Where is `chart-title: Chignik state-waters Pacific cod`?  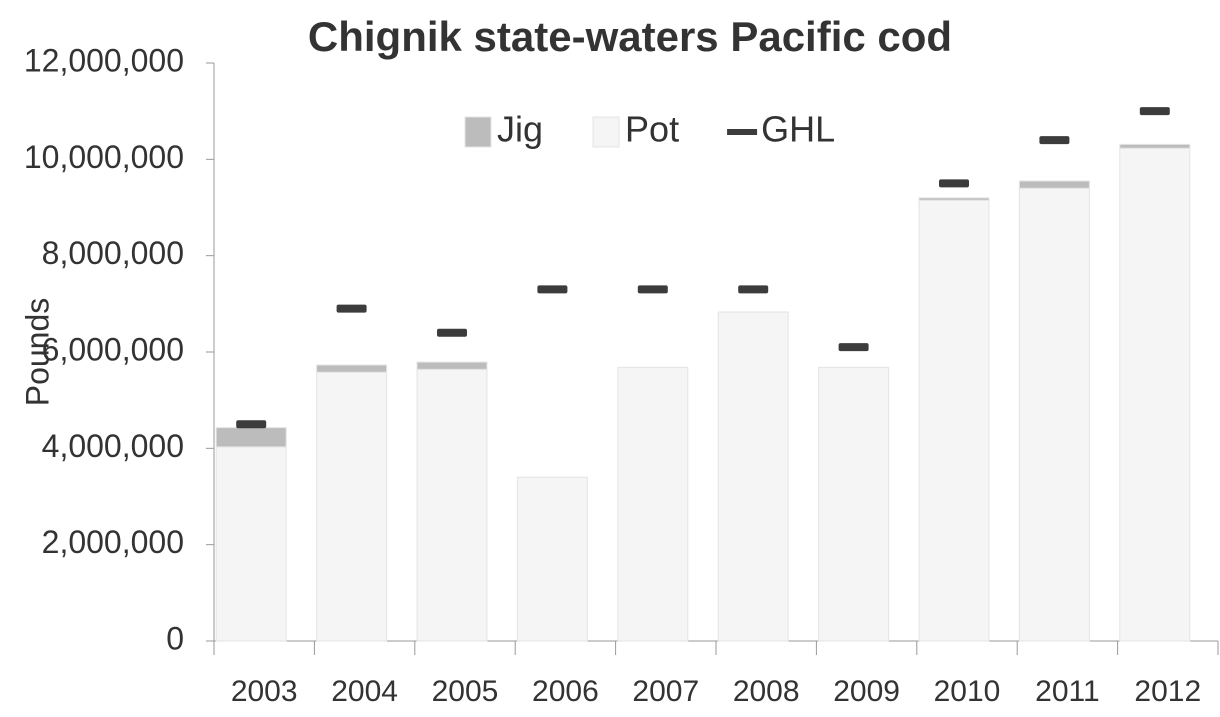 chart-title: Chignik state-waters Pacific cod is located at coordinates (630, 36).